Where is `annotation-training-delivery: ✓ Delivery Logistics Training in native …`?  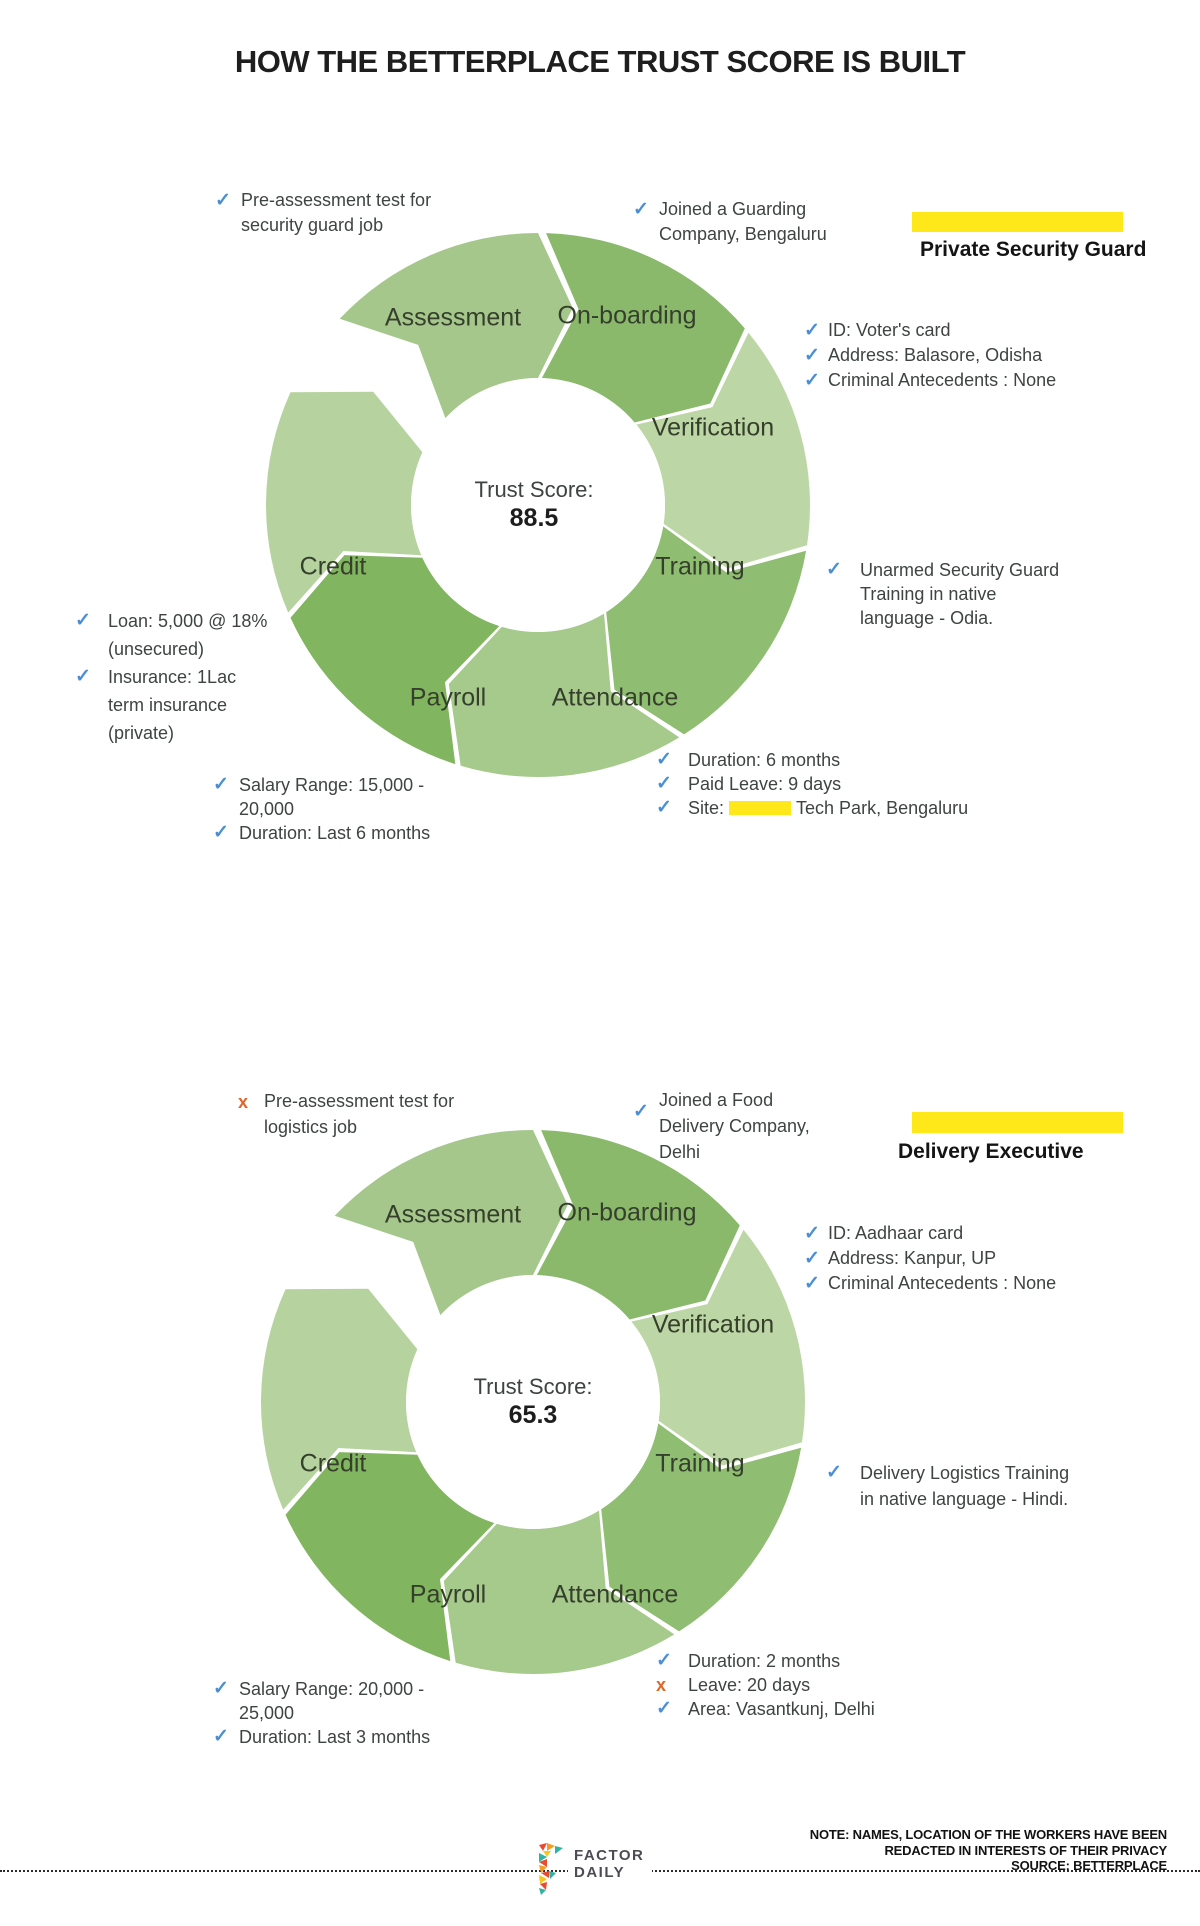 annotation-training-delivery: ✓ Delivery Logistics Training in native … is located at coordinates (948, 1485).